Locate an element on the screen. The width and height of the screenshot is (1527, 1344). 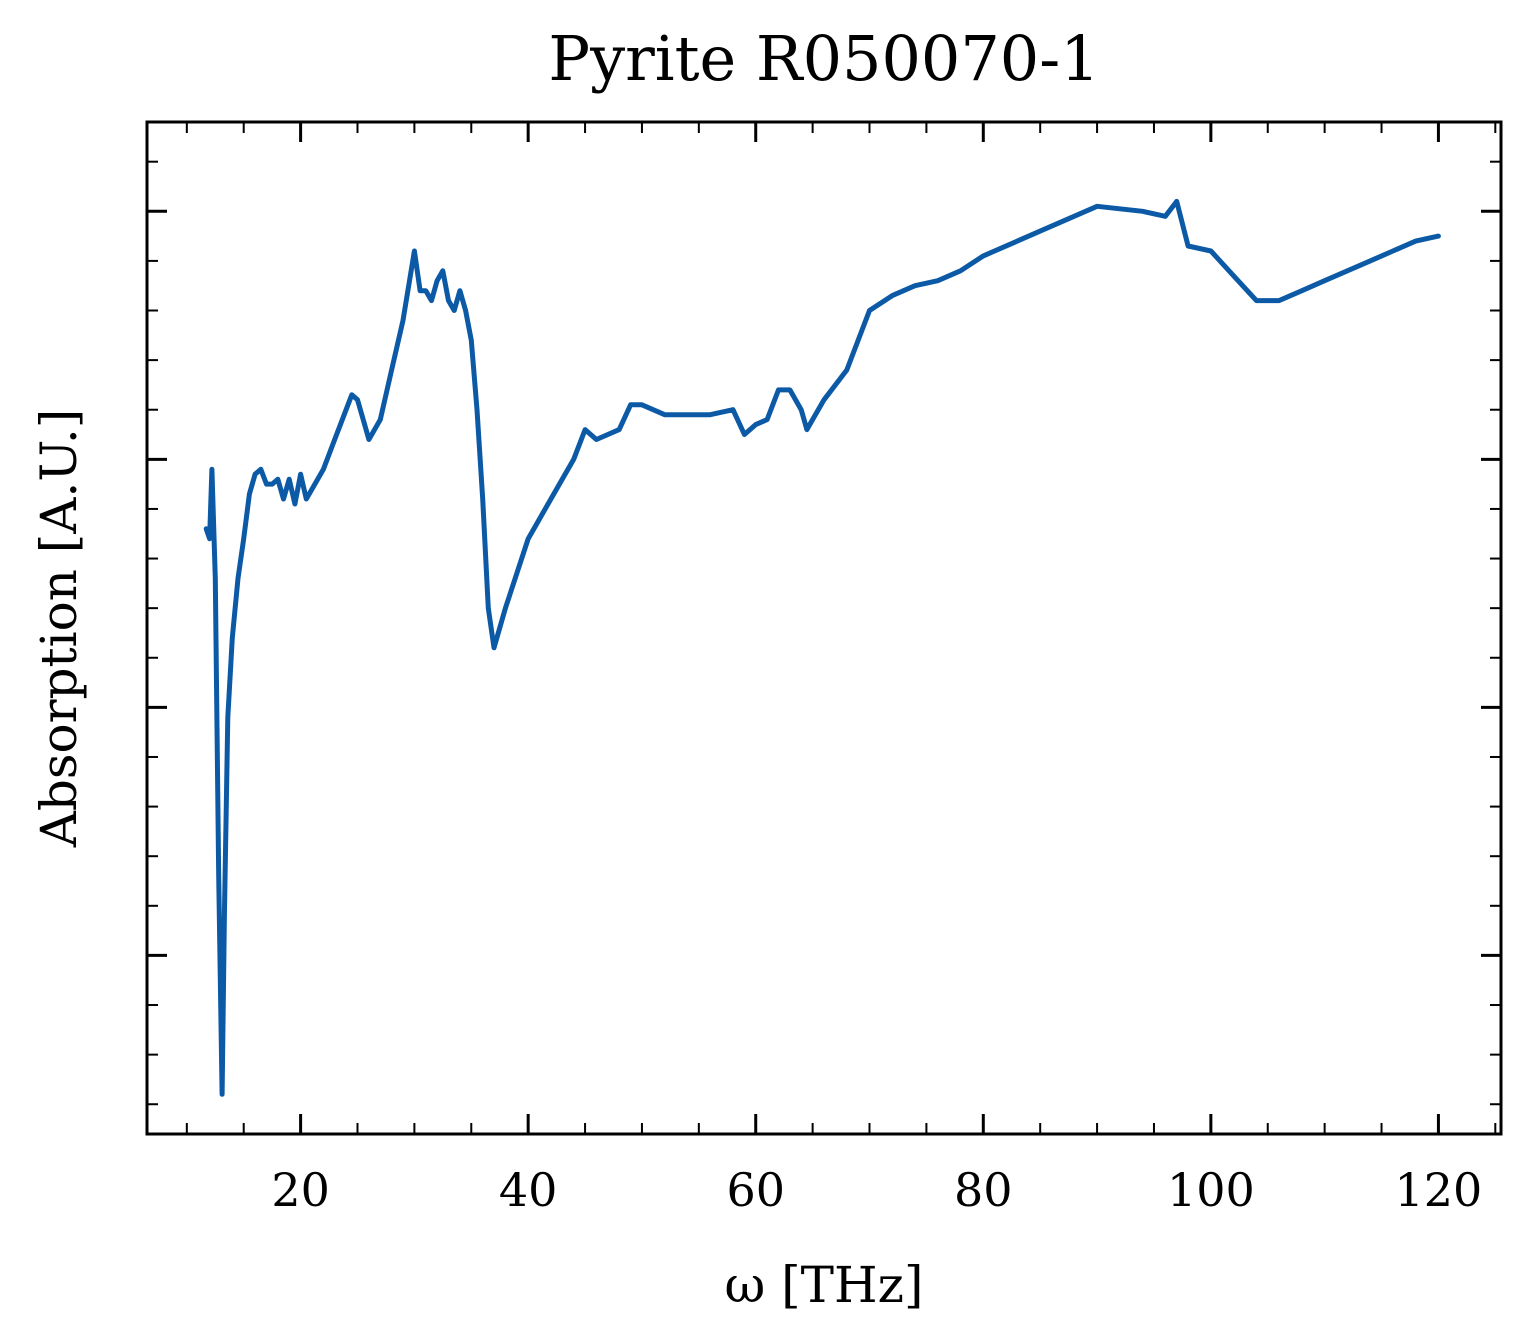
x-tick-label: 20 is located at coordinates (300, 1190).